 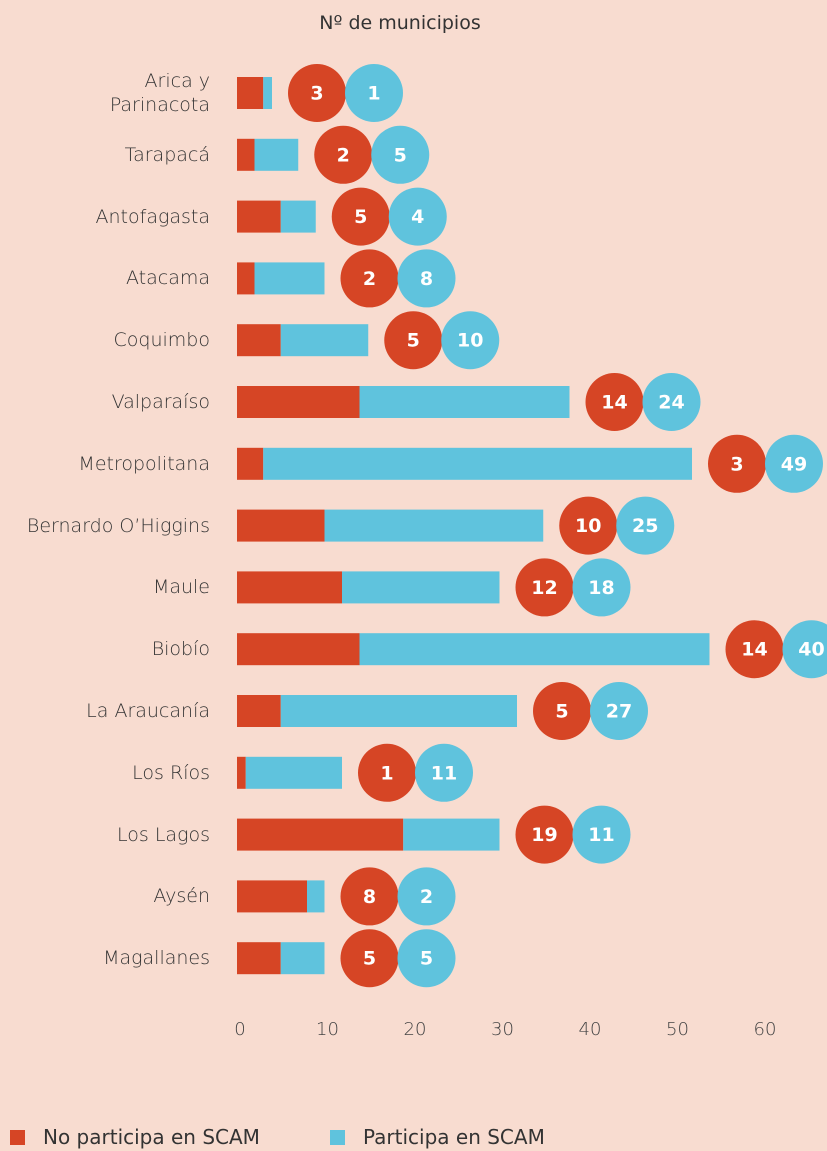 I want to click on value-label: 18, so click(x=601, y=588).